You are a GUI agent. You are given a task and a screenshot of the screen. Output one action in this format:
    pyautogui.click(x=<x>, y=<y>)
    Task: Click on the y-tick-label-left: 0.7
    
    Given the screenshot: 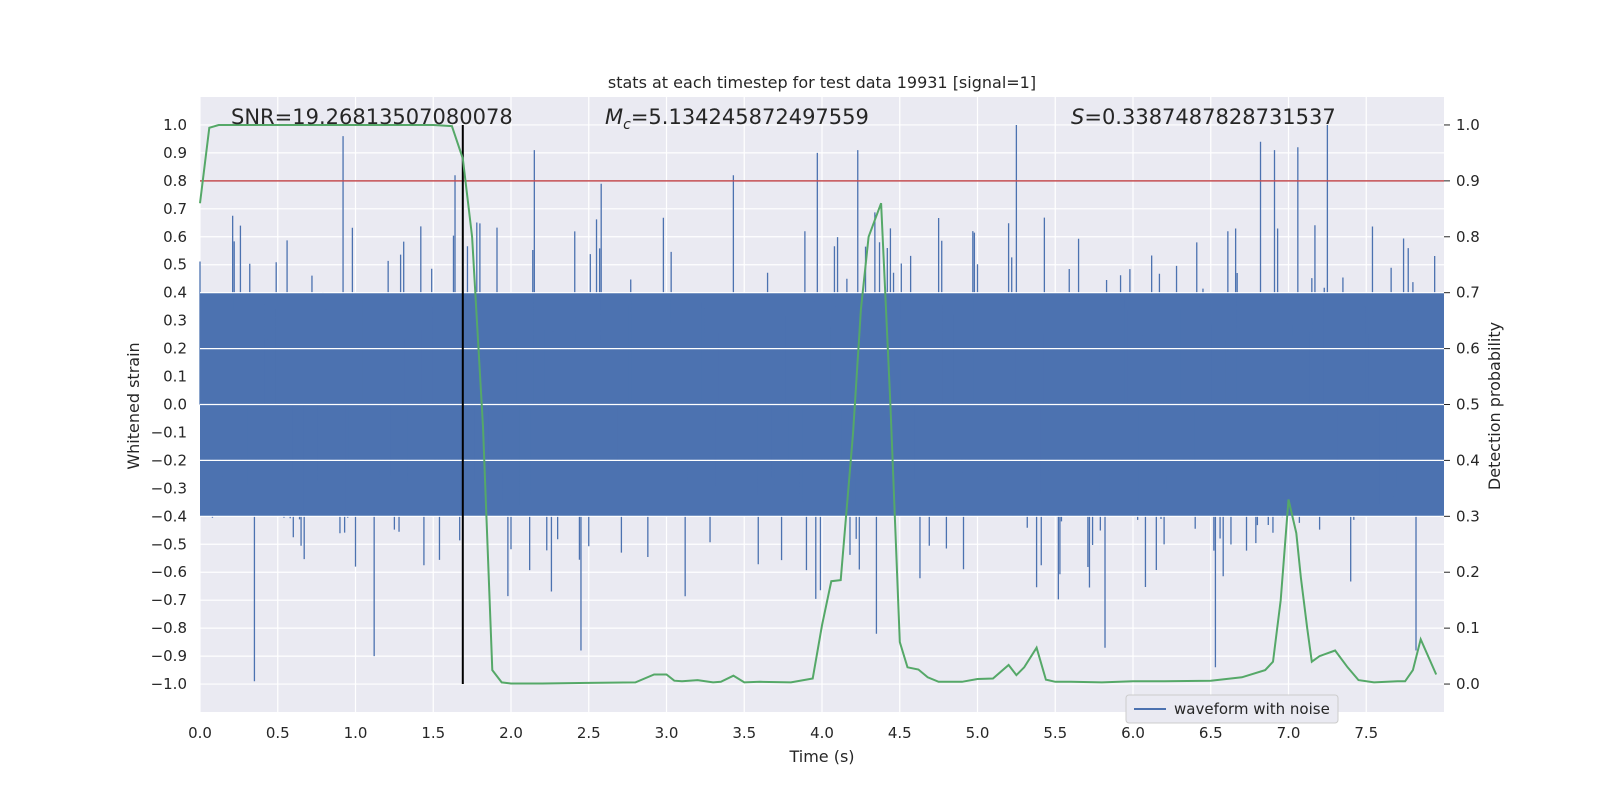 What is the action you would take?
    pyautogui.click(x=175, y=209)
    